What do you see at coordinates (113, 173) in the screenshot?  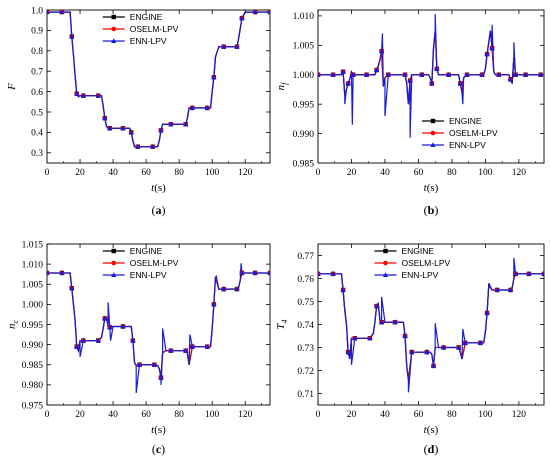 I see `x-tick-label: 40` at bounding box center [113, 173].